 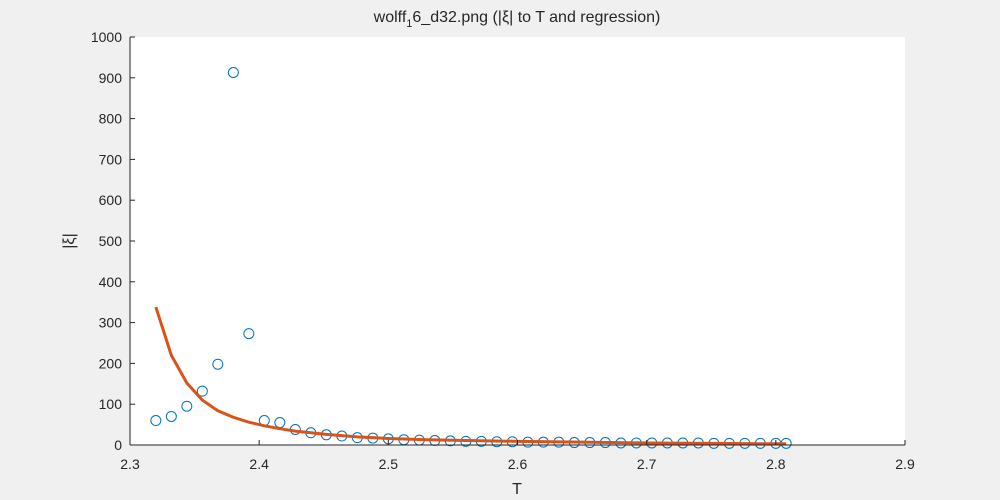 What do you see at coordinates (118, 445) in the screenshot?
I see `y-tick-label: 0` at bounding box center [118, 445].